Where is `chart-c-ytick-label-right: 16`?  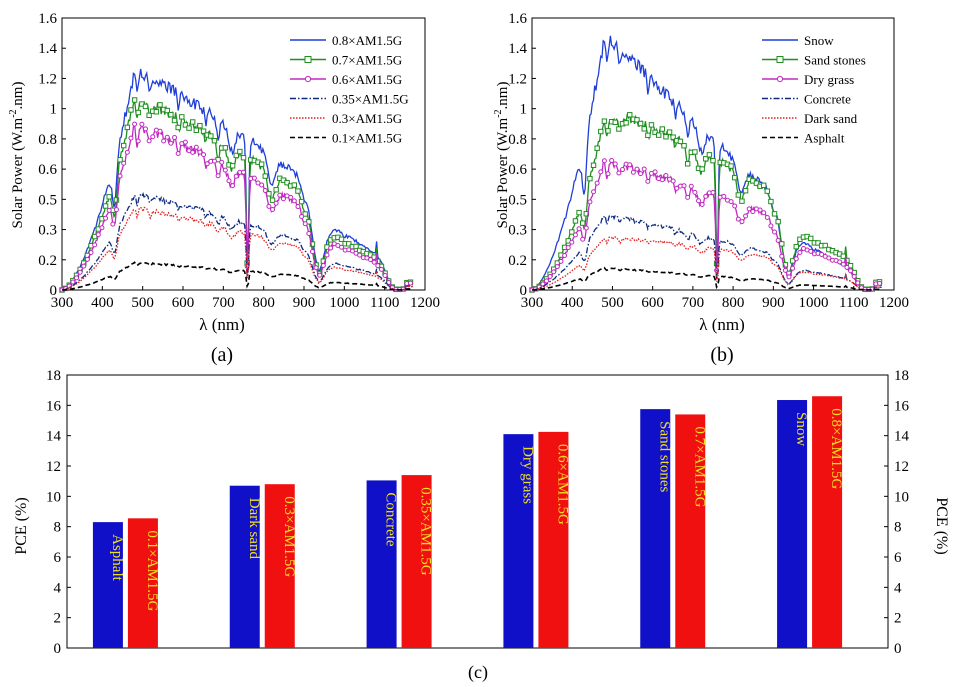 chart-c-ytick-label-right: 16 is located at coordinates (902, 406).